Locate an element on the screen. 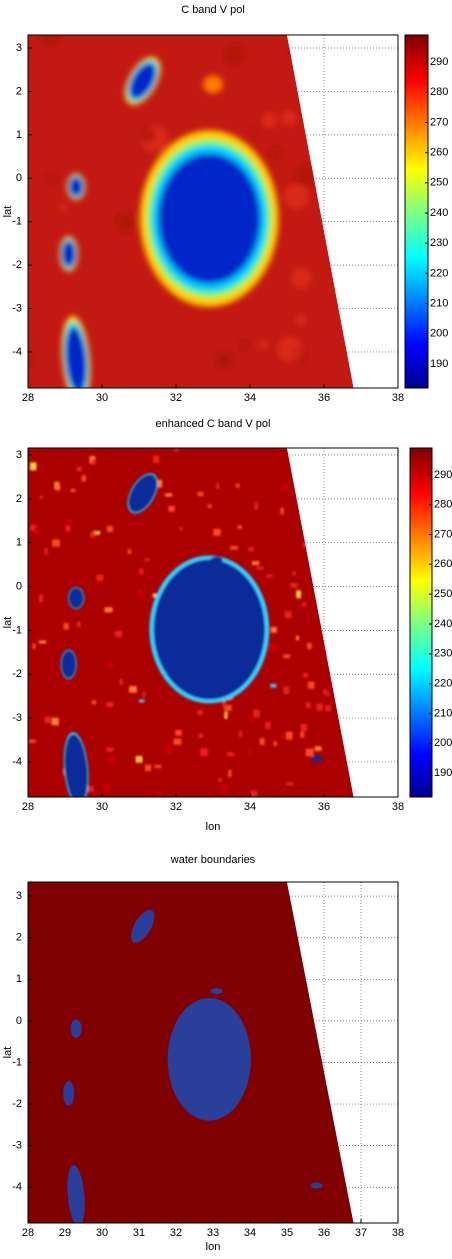  colorbar-tick-label: 210 is located at coordinates (443, 713).